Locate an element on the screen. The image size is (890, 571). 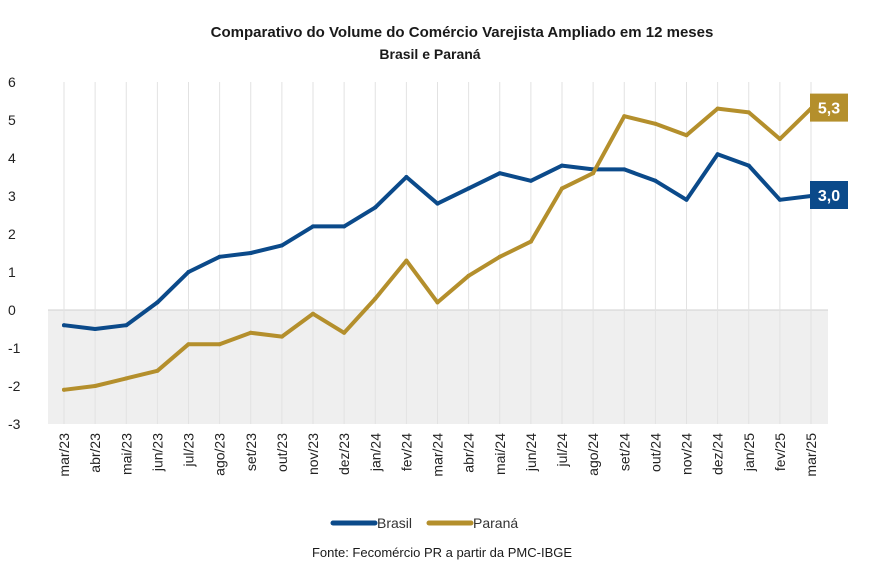
y-tick-label: 6 is located at coordinates (12, 82).